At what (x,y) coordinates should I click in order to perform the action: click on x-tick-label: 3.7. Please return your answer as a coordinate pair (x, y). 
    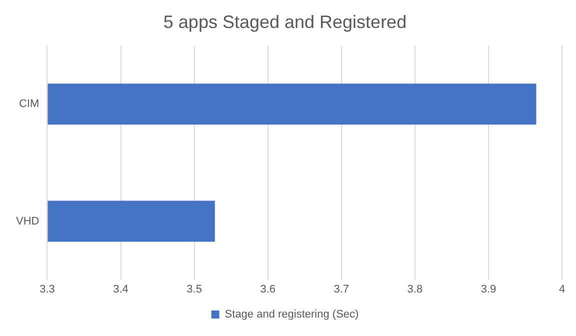
    Looking at the image, I should click on (342, 289).